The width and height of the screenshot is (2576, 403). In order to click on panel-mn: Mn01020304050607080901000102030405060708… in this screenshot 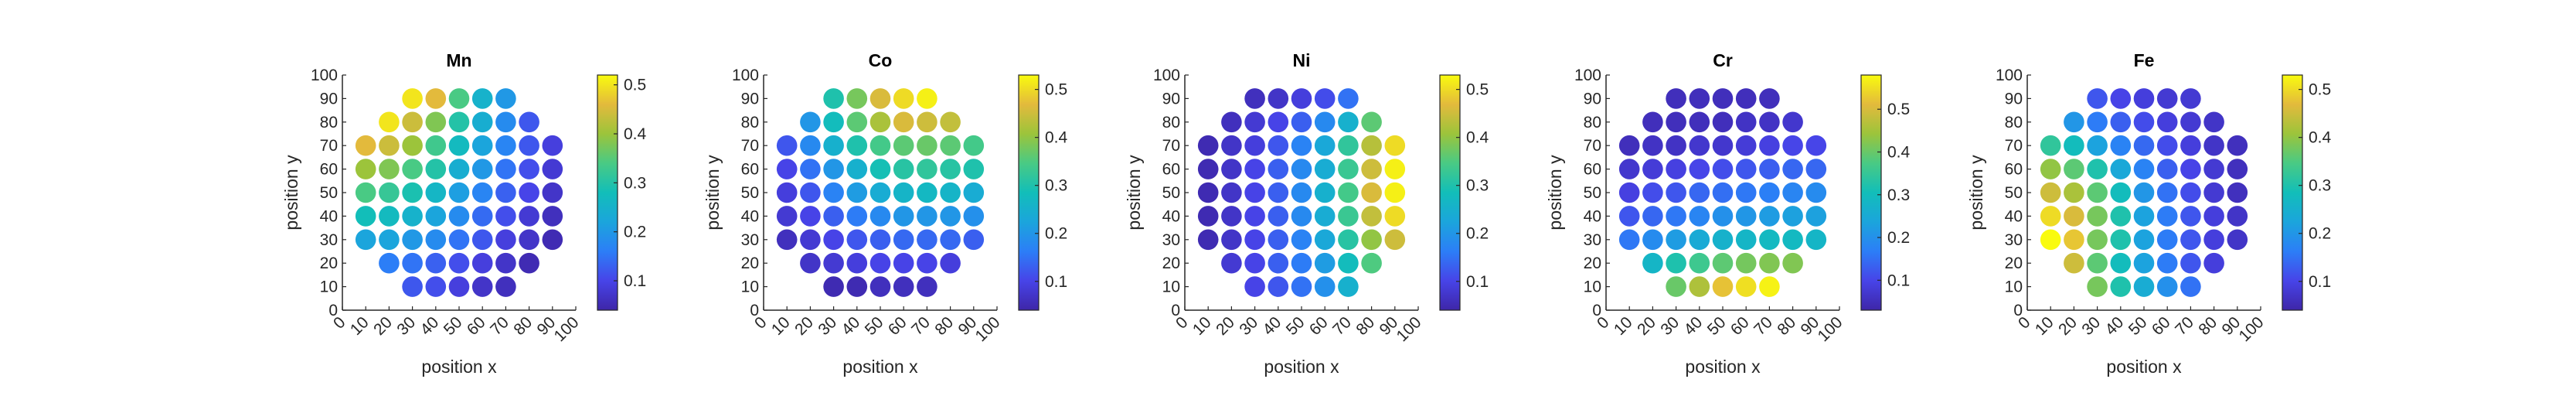, I will do `click(464, 214)`.